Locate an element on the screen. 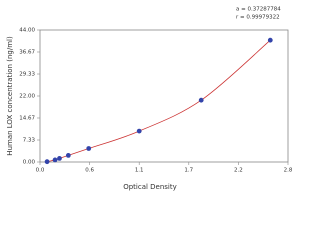  x-tick-label: 0.6 is located at coordinates (89, 171).